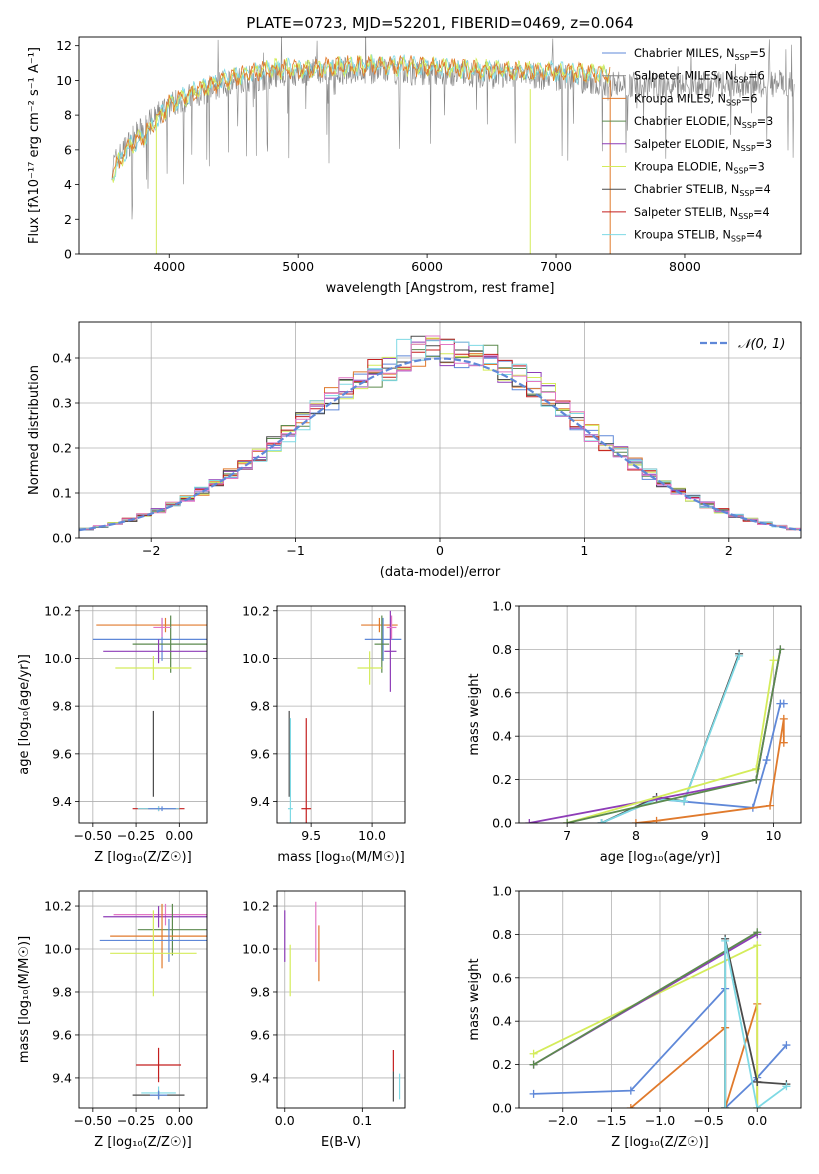  Describe the element at coordinates (68, 115) in the screenshot. I see `y-tick-label: 8` at that location.